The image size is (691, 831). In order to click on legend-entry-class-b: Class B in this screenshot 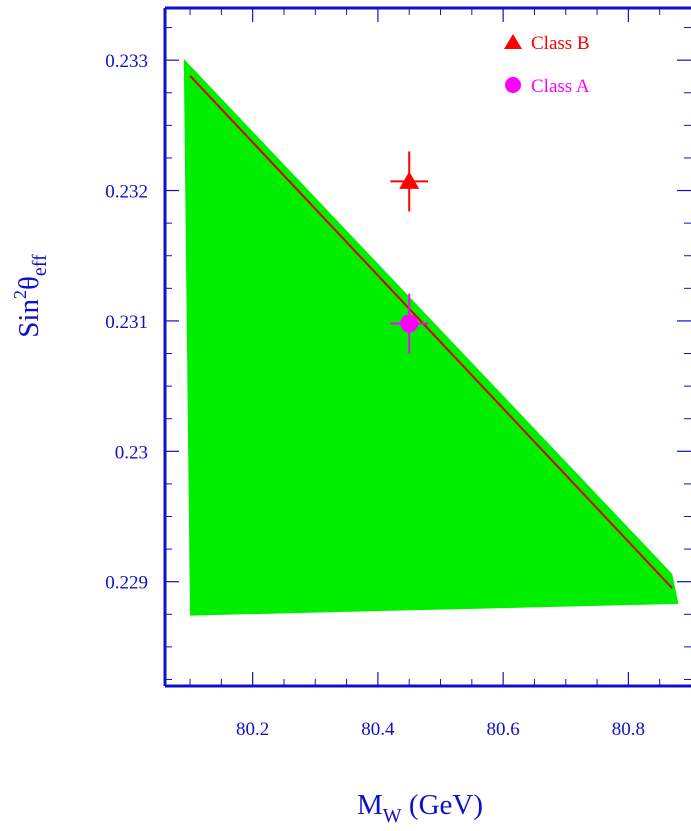, I will do `click(547, 43)`.